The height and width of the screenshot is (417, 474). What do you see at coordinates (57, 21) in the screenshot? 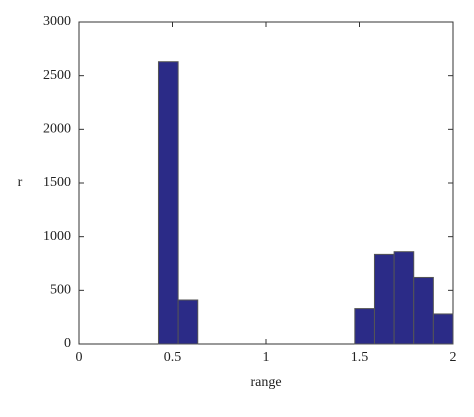
I see `y-tick-label: 3000` at bounding box center [57, 21].